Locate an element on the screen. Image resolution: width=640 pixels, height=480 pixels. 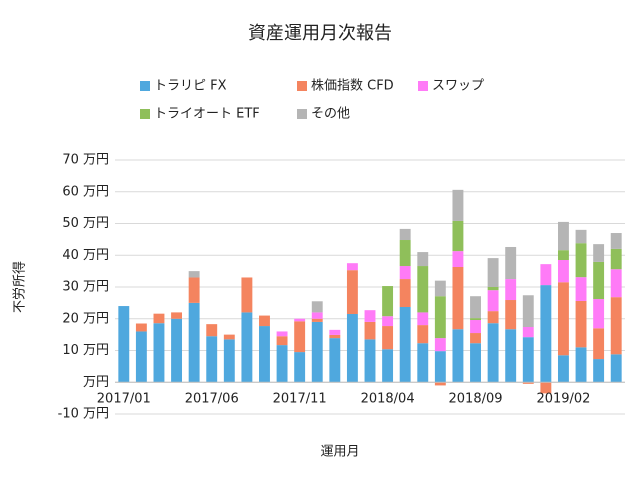
legend-label: 株価指数 CFD is located at coordinates (352, 86).